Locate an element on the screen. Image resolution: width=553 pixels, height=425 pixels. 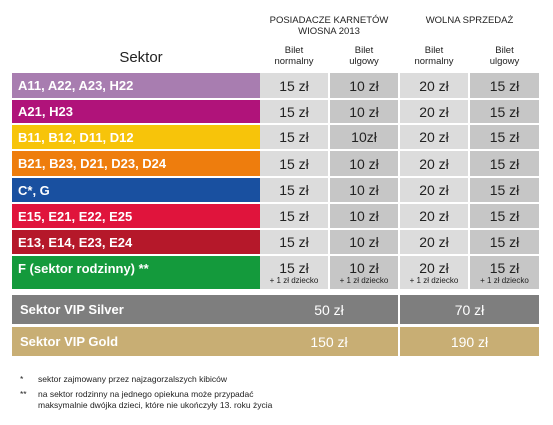
header-ulgowy-2: Bilet ulgowy is located at coordinates (504, 56).